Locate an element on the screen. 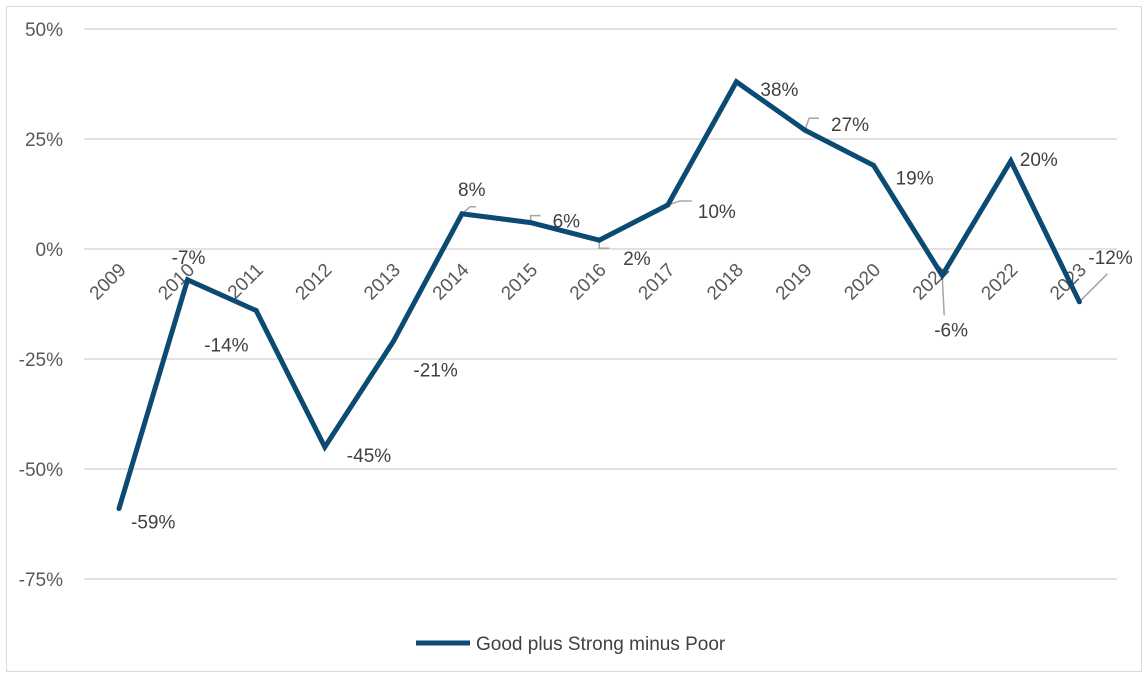 The width and height of the screenshot is (1144, 677). data-label: 6% is located at coordinates (567, 222).